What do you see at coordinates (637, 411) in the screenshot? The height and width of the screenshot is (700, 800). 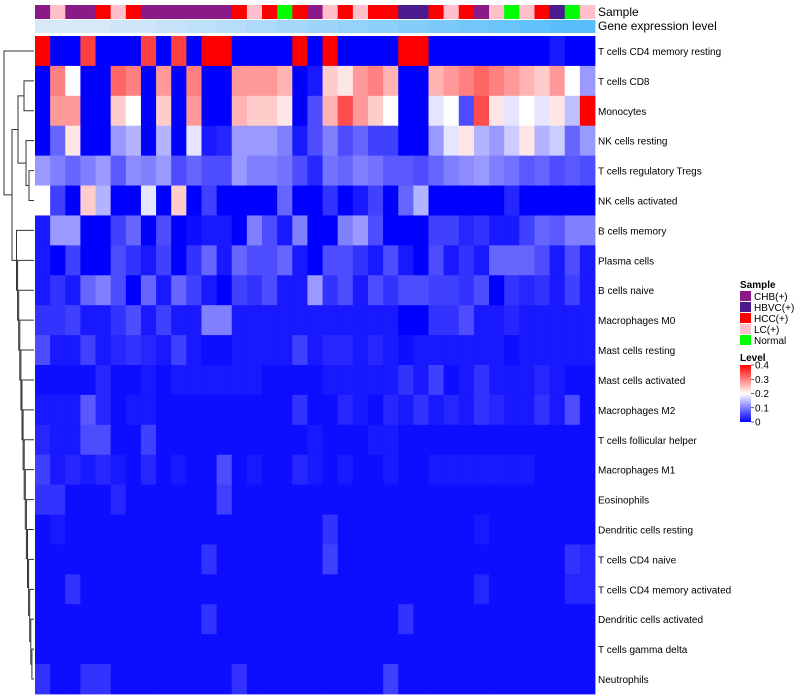 I see `row-label: Macrophages M2` at bounding box center [637, 411].